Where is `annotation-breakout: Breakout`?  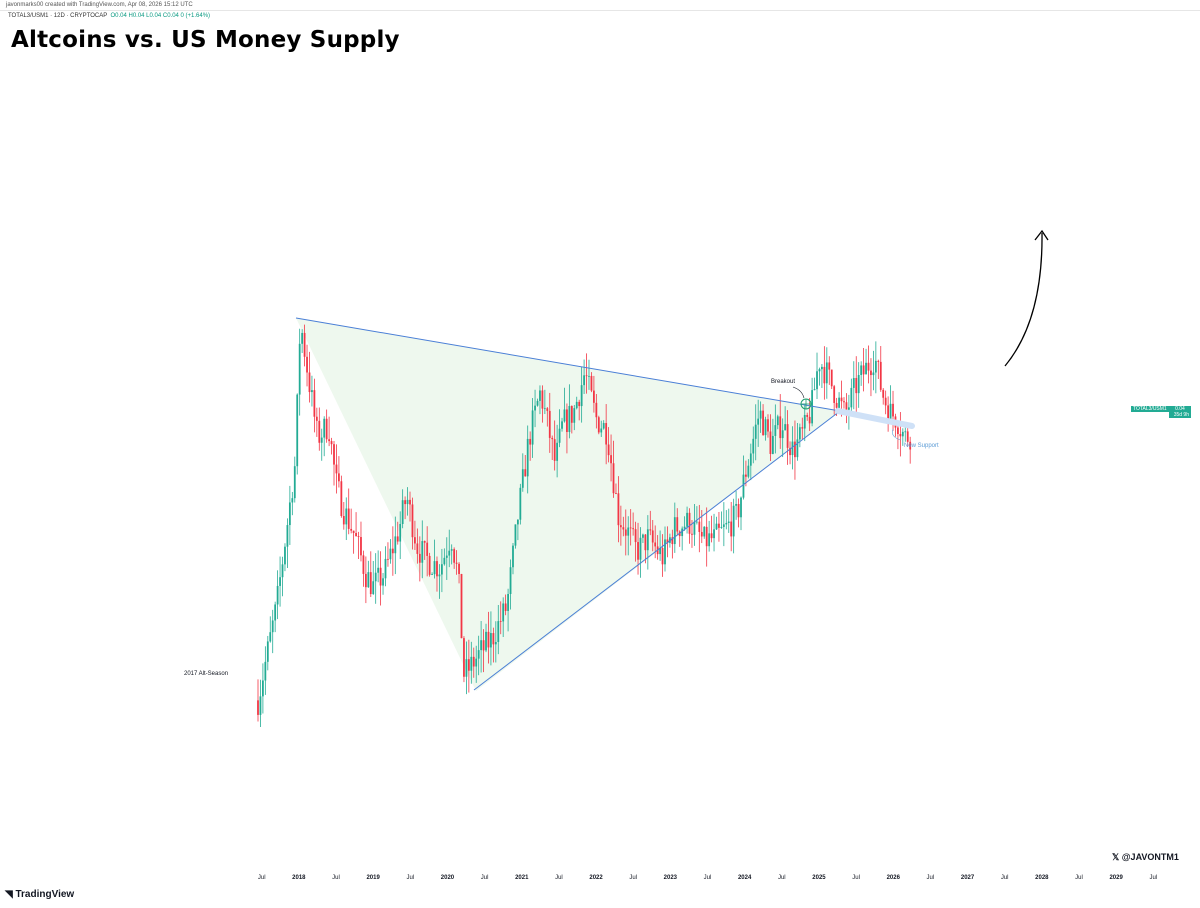
annotation-breakout: Breakout is located at coordinates (783, 382).